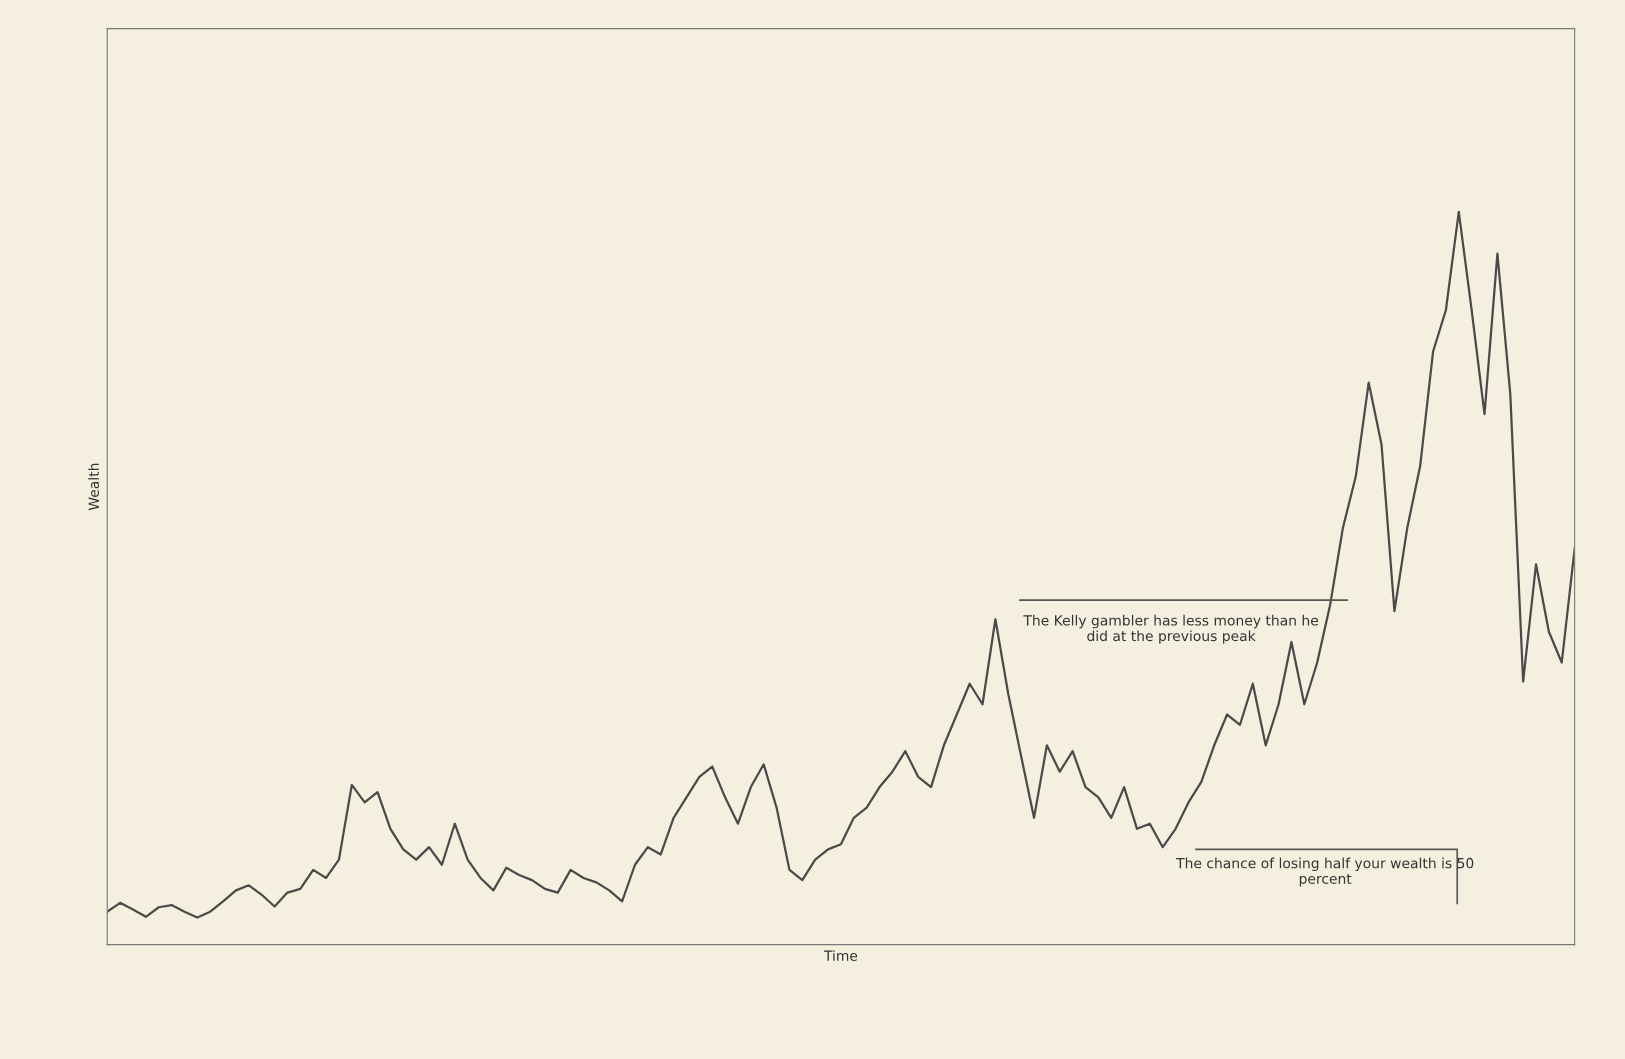  I want to click on annotation: The Kelly gambler has less money than he did at the previous peak, so click(1171, 629).